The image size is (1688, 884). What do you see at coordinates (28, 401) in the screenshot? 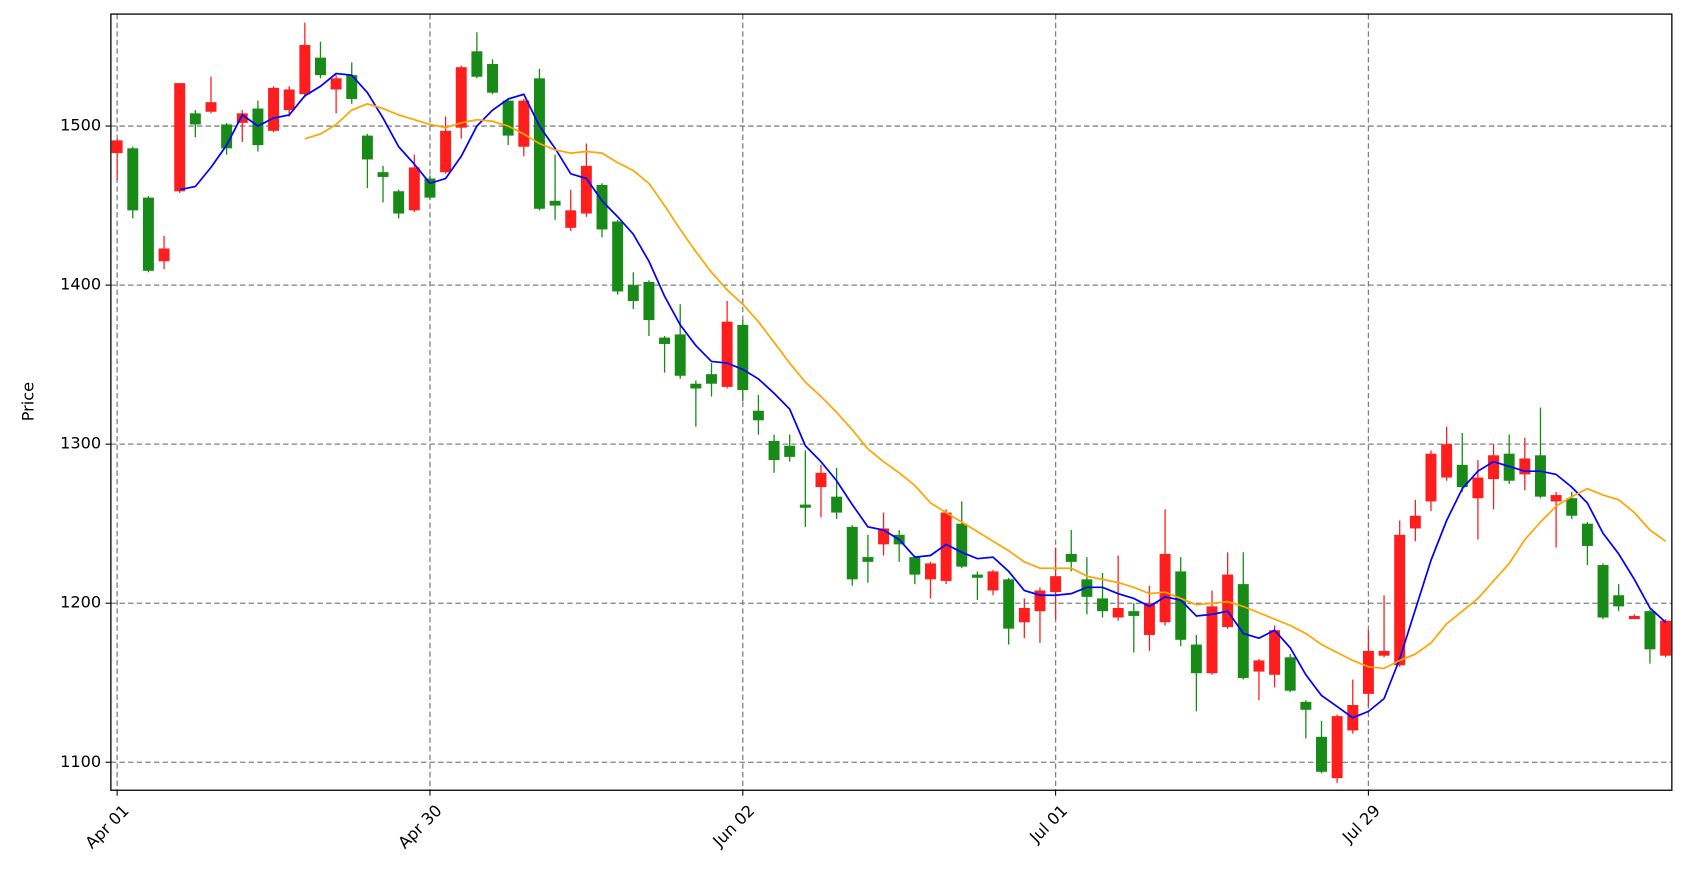
I see `y-axis-label: Price` at bounding box center [28, 401].